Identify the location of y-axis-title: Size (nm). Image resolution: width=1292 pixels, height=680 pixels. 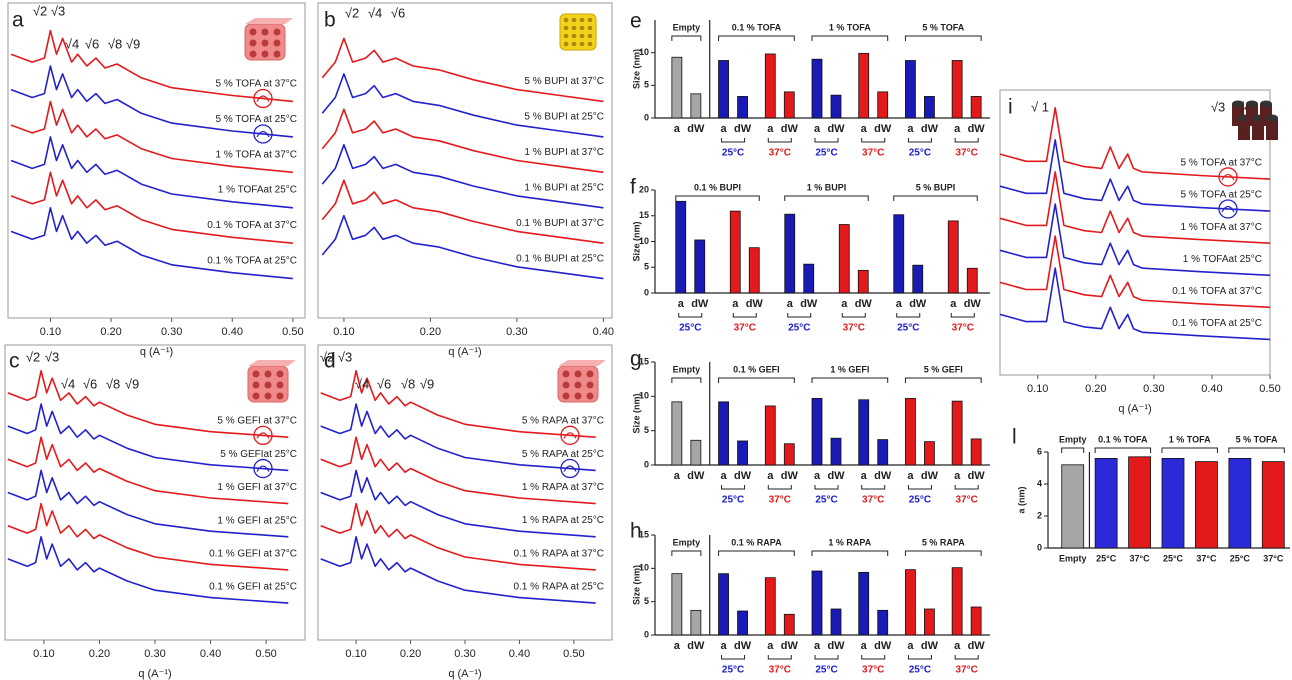
(636, 241).